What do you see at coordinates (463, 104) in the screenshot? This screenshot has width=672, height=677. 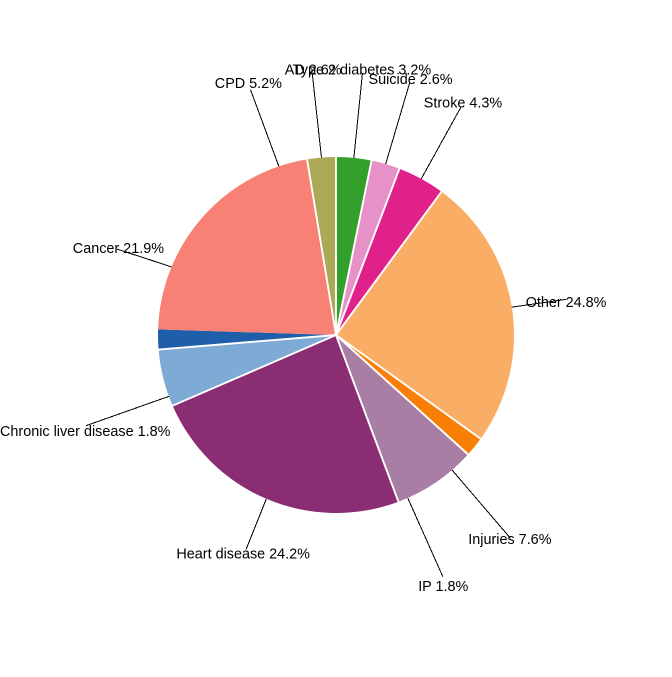 I see `svg-text: Stroke 4.3%` at bounding box center [463, 104].